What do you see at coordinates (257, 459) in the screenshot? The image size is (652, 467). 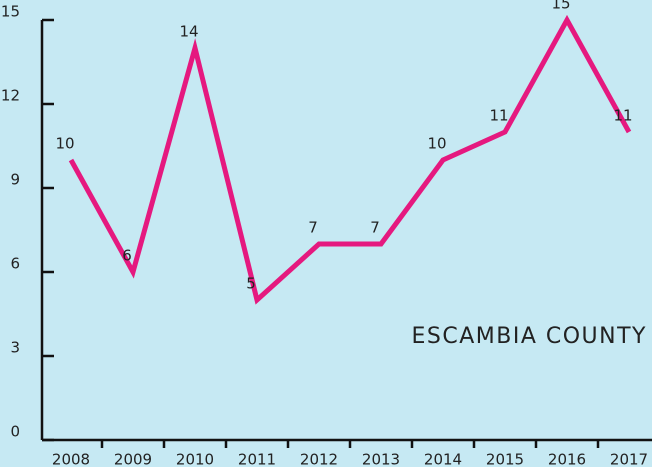 I see `x-tick-label: 2011` at bounding box center [257, 459].